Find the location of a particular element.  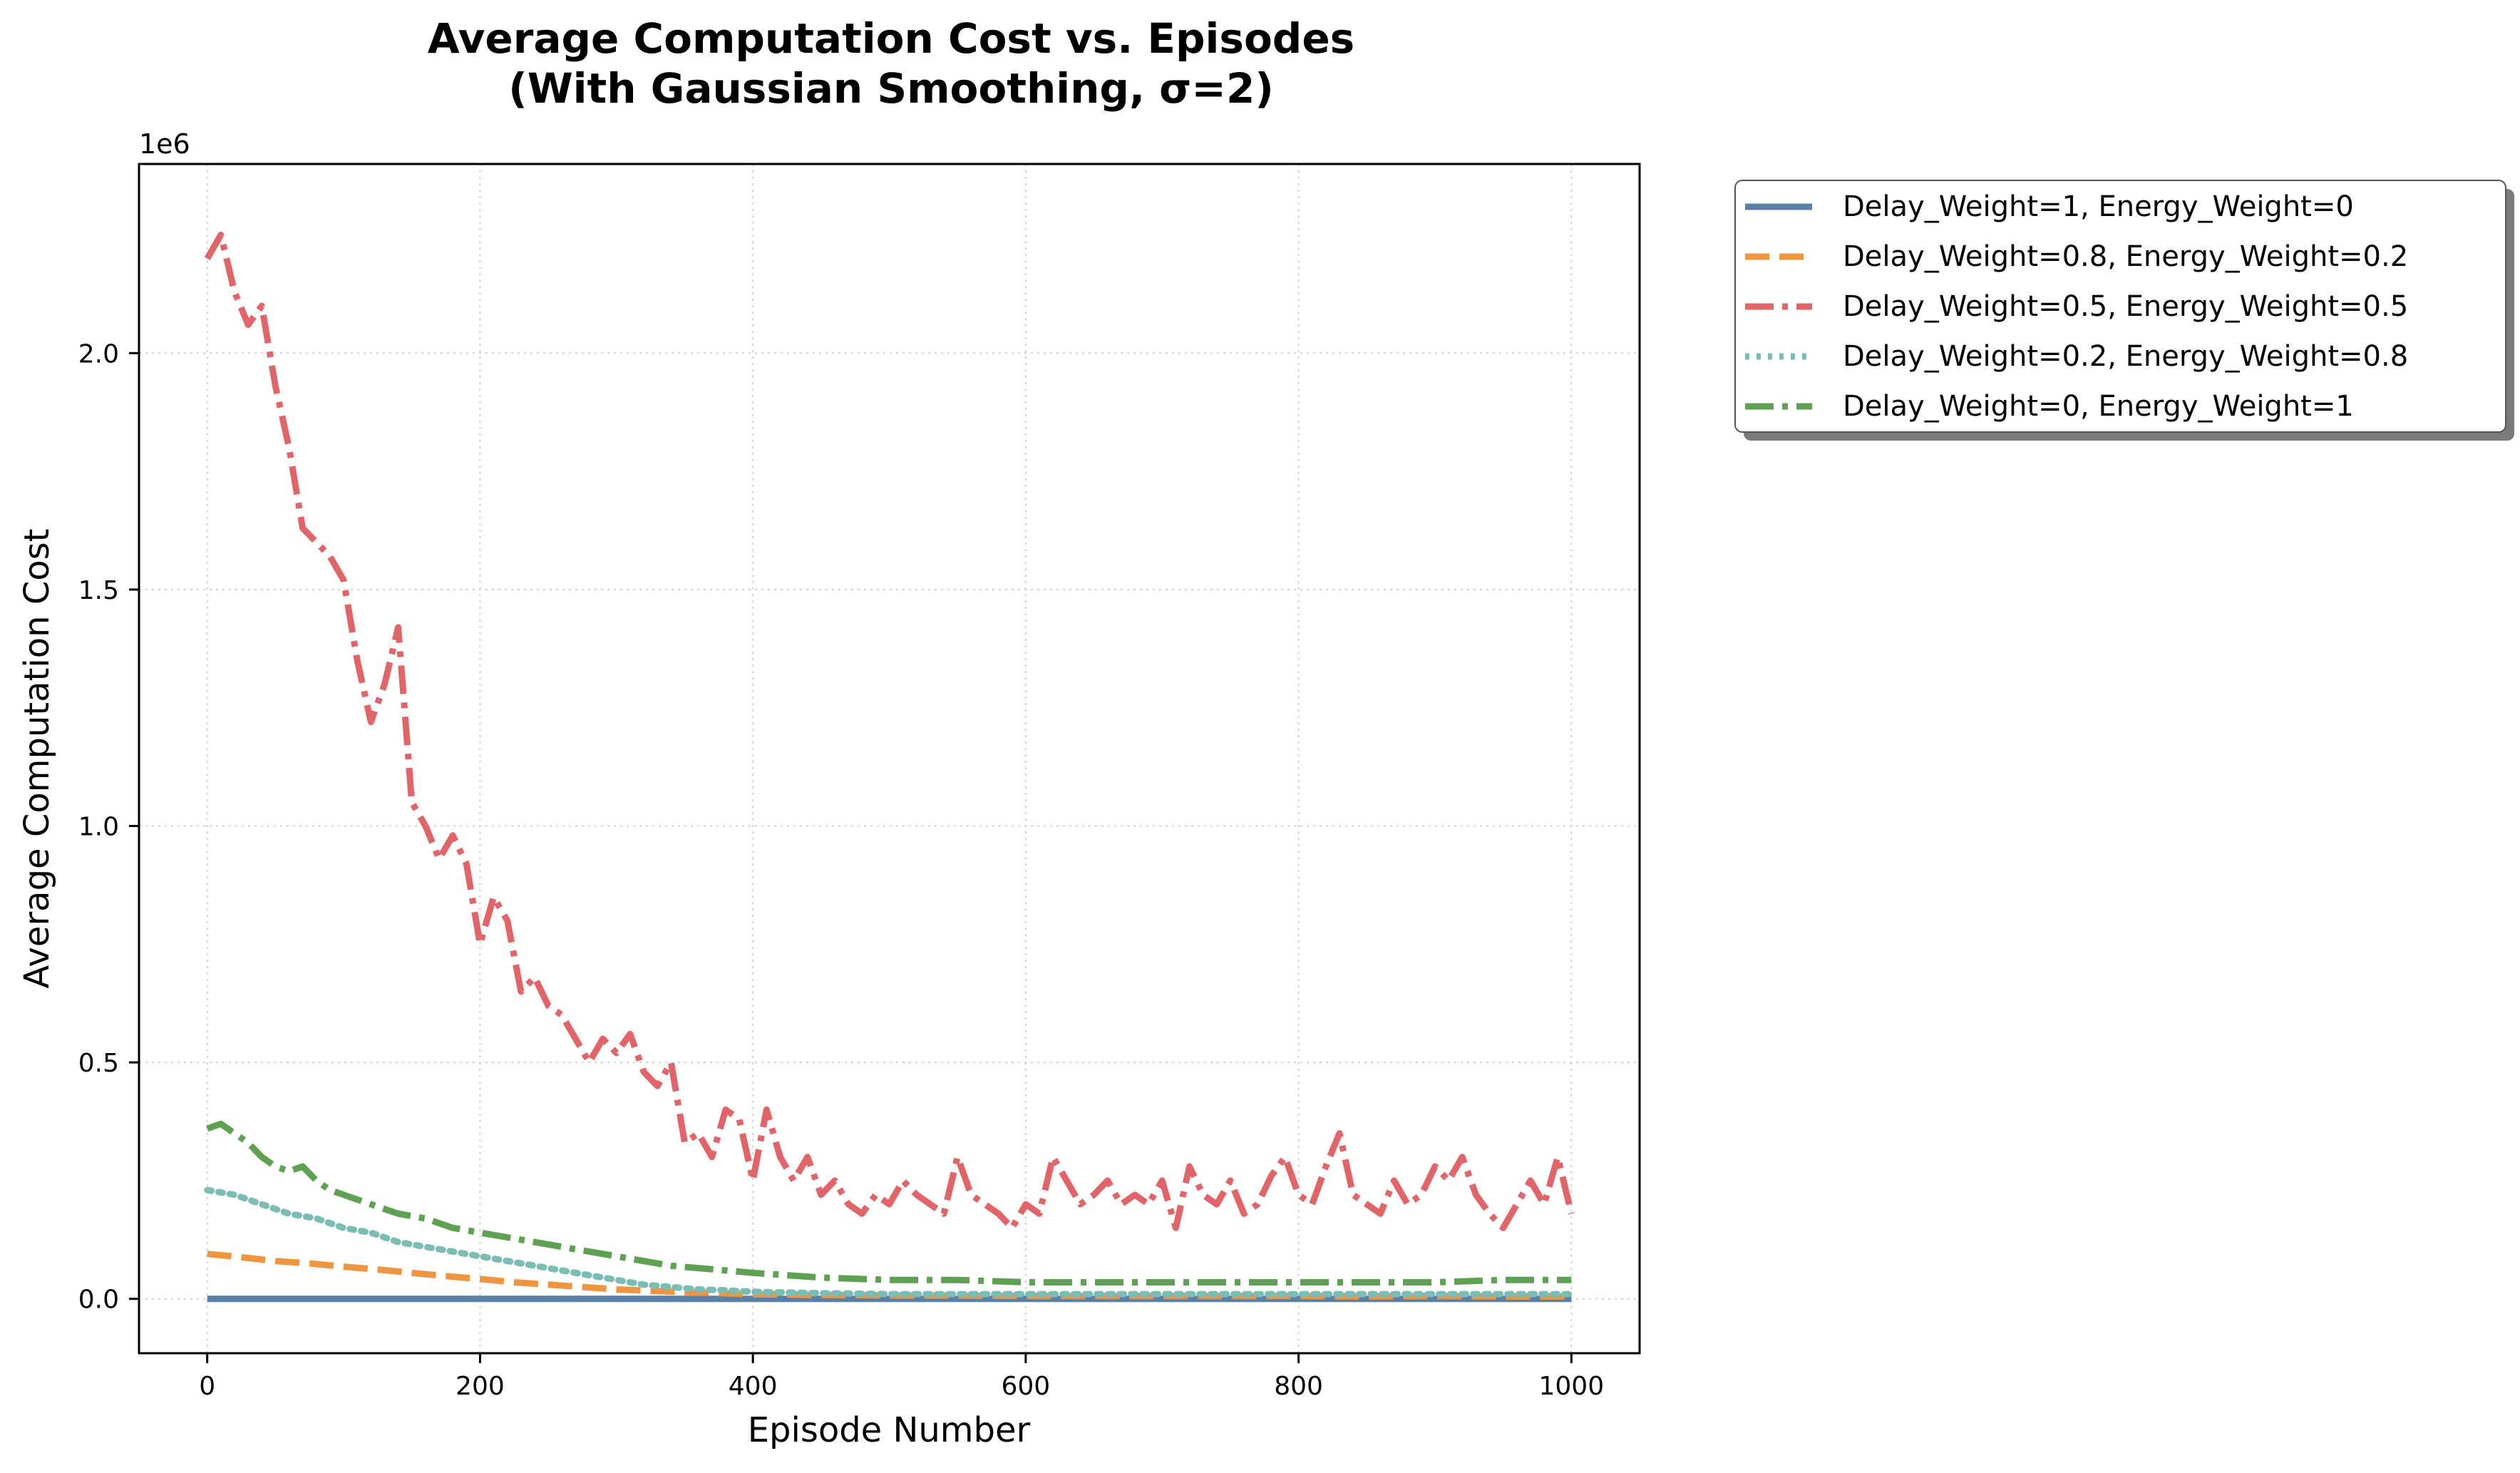

chart-title-line-1: Average Computation Cost vs. Episodes is located at coordinates (891, 38).